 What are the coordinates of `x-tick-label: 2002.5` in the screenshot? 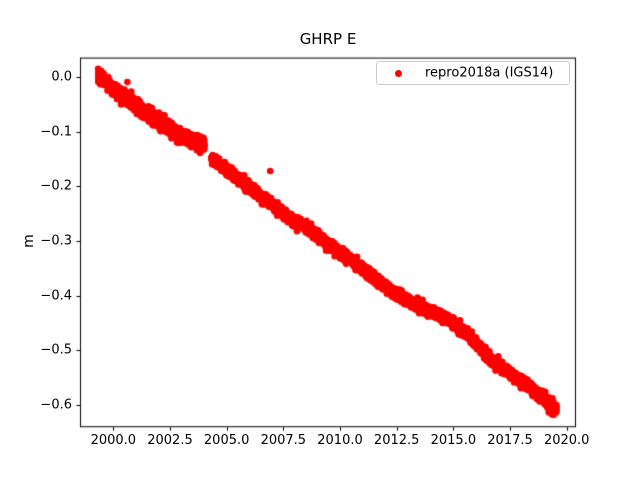 It's located at (170, 441).